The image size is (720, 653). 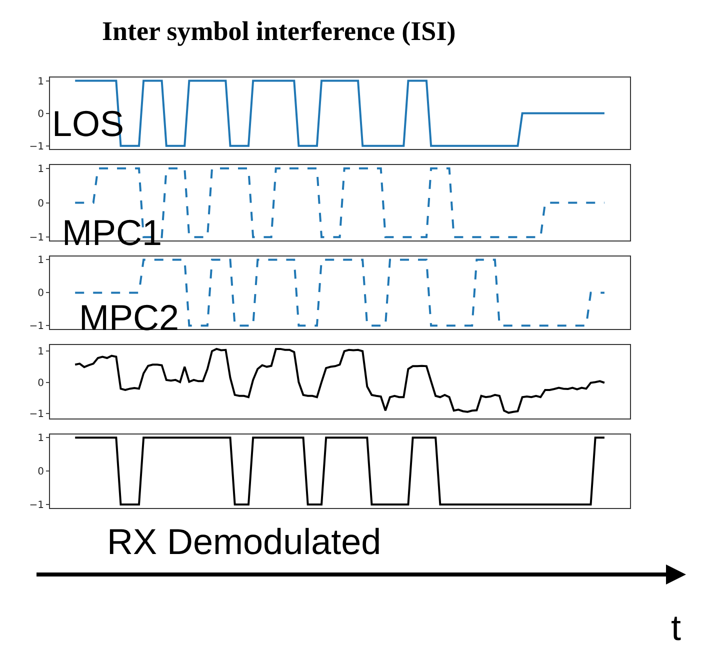 I want to click on chart-title: Inter symbol interference (ISI), so click(x=279, y=31).